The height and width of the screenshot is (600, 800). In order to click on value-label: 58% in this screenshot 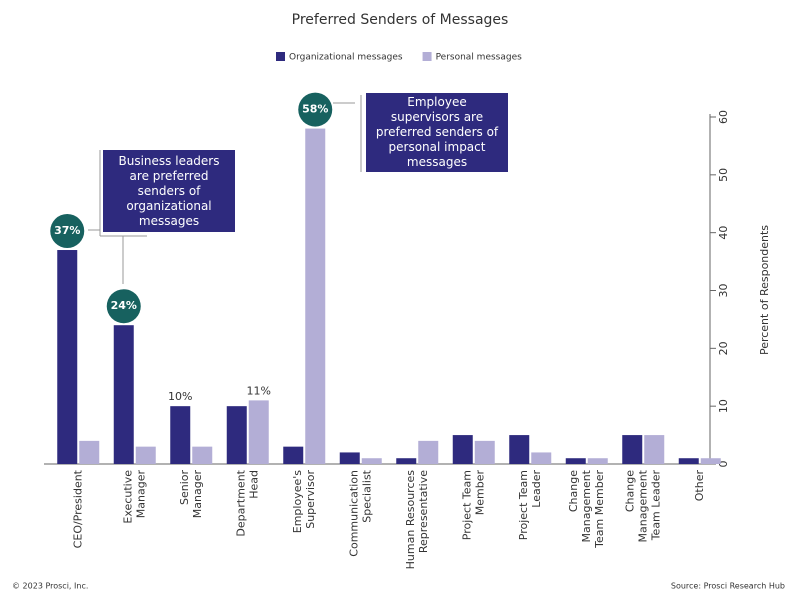, I will do `click(315, 109)`.